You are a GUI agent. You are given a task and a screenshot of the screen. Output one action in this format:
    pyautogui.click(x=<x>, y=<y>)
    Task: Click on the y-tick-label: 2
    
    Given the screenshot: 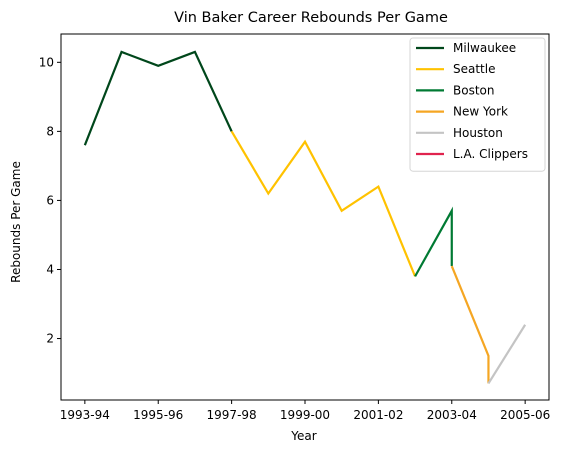 What is the action you would take?
    pyautogui.click(x=50, y=339)
    